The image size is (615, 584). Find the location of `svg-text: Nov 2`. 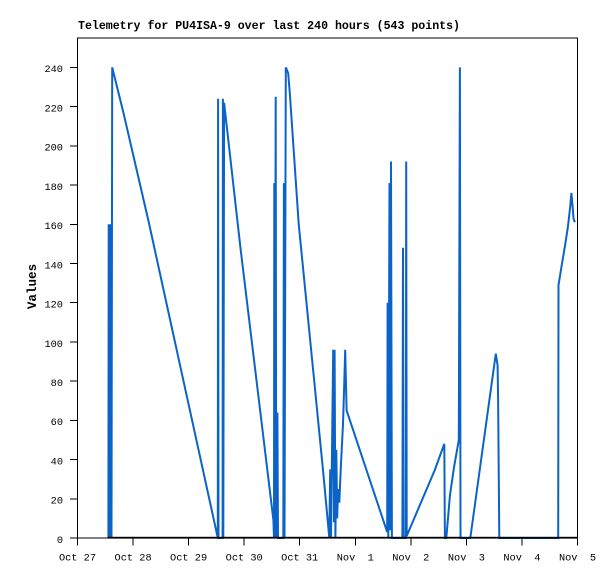

svg-text: Nov 2 is located at coordinates (410, 558).